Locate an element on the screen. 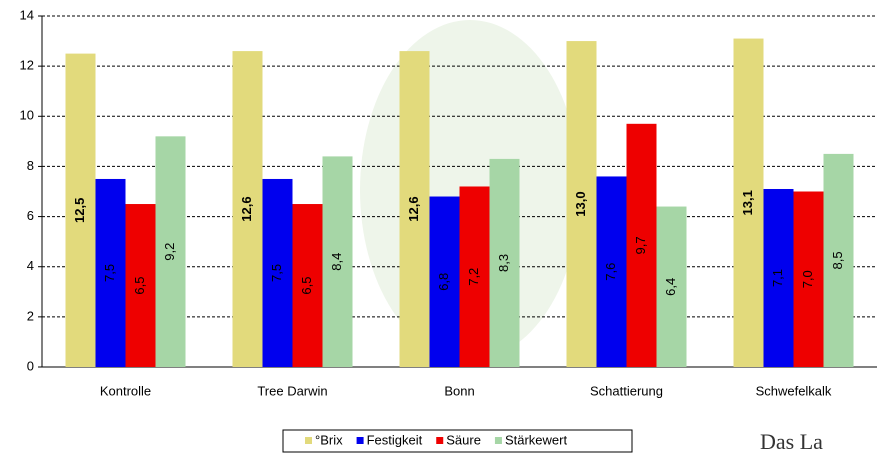  legend-label: Stärkewert is located at coordinates (536, 439).